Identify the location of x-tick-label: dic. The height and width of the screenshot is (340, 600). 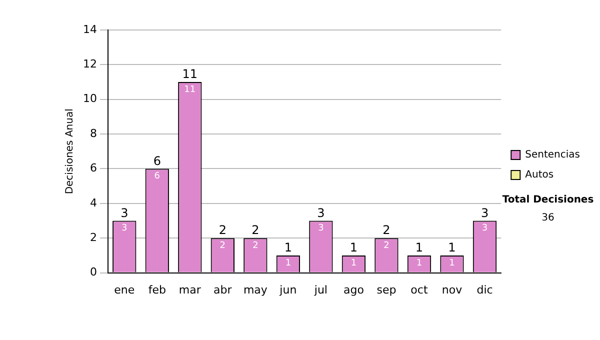
(484, 289).